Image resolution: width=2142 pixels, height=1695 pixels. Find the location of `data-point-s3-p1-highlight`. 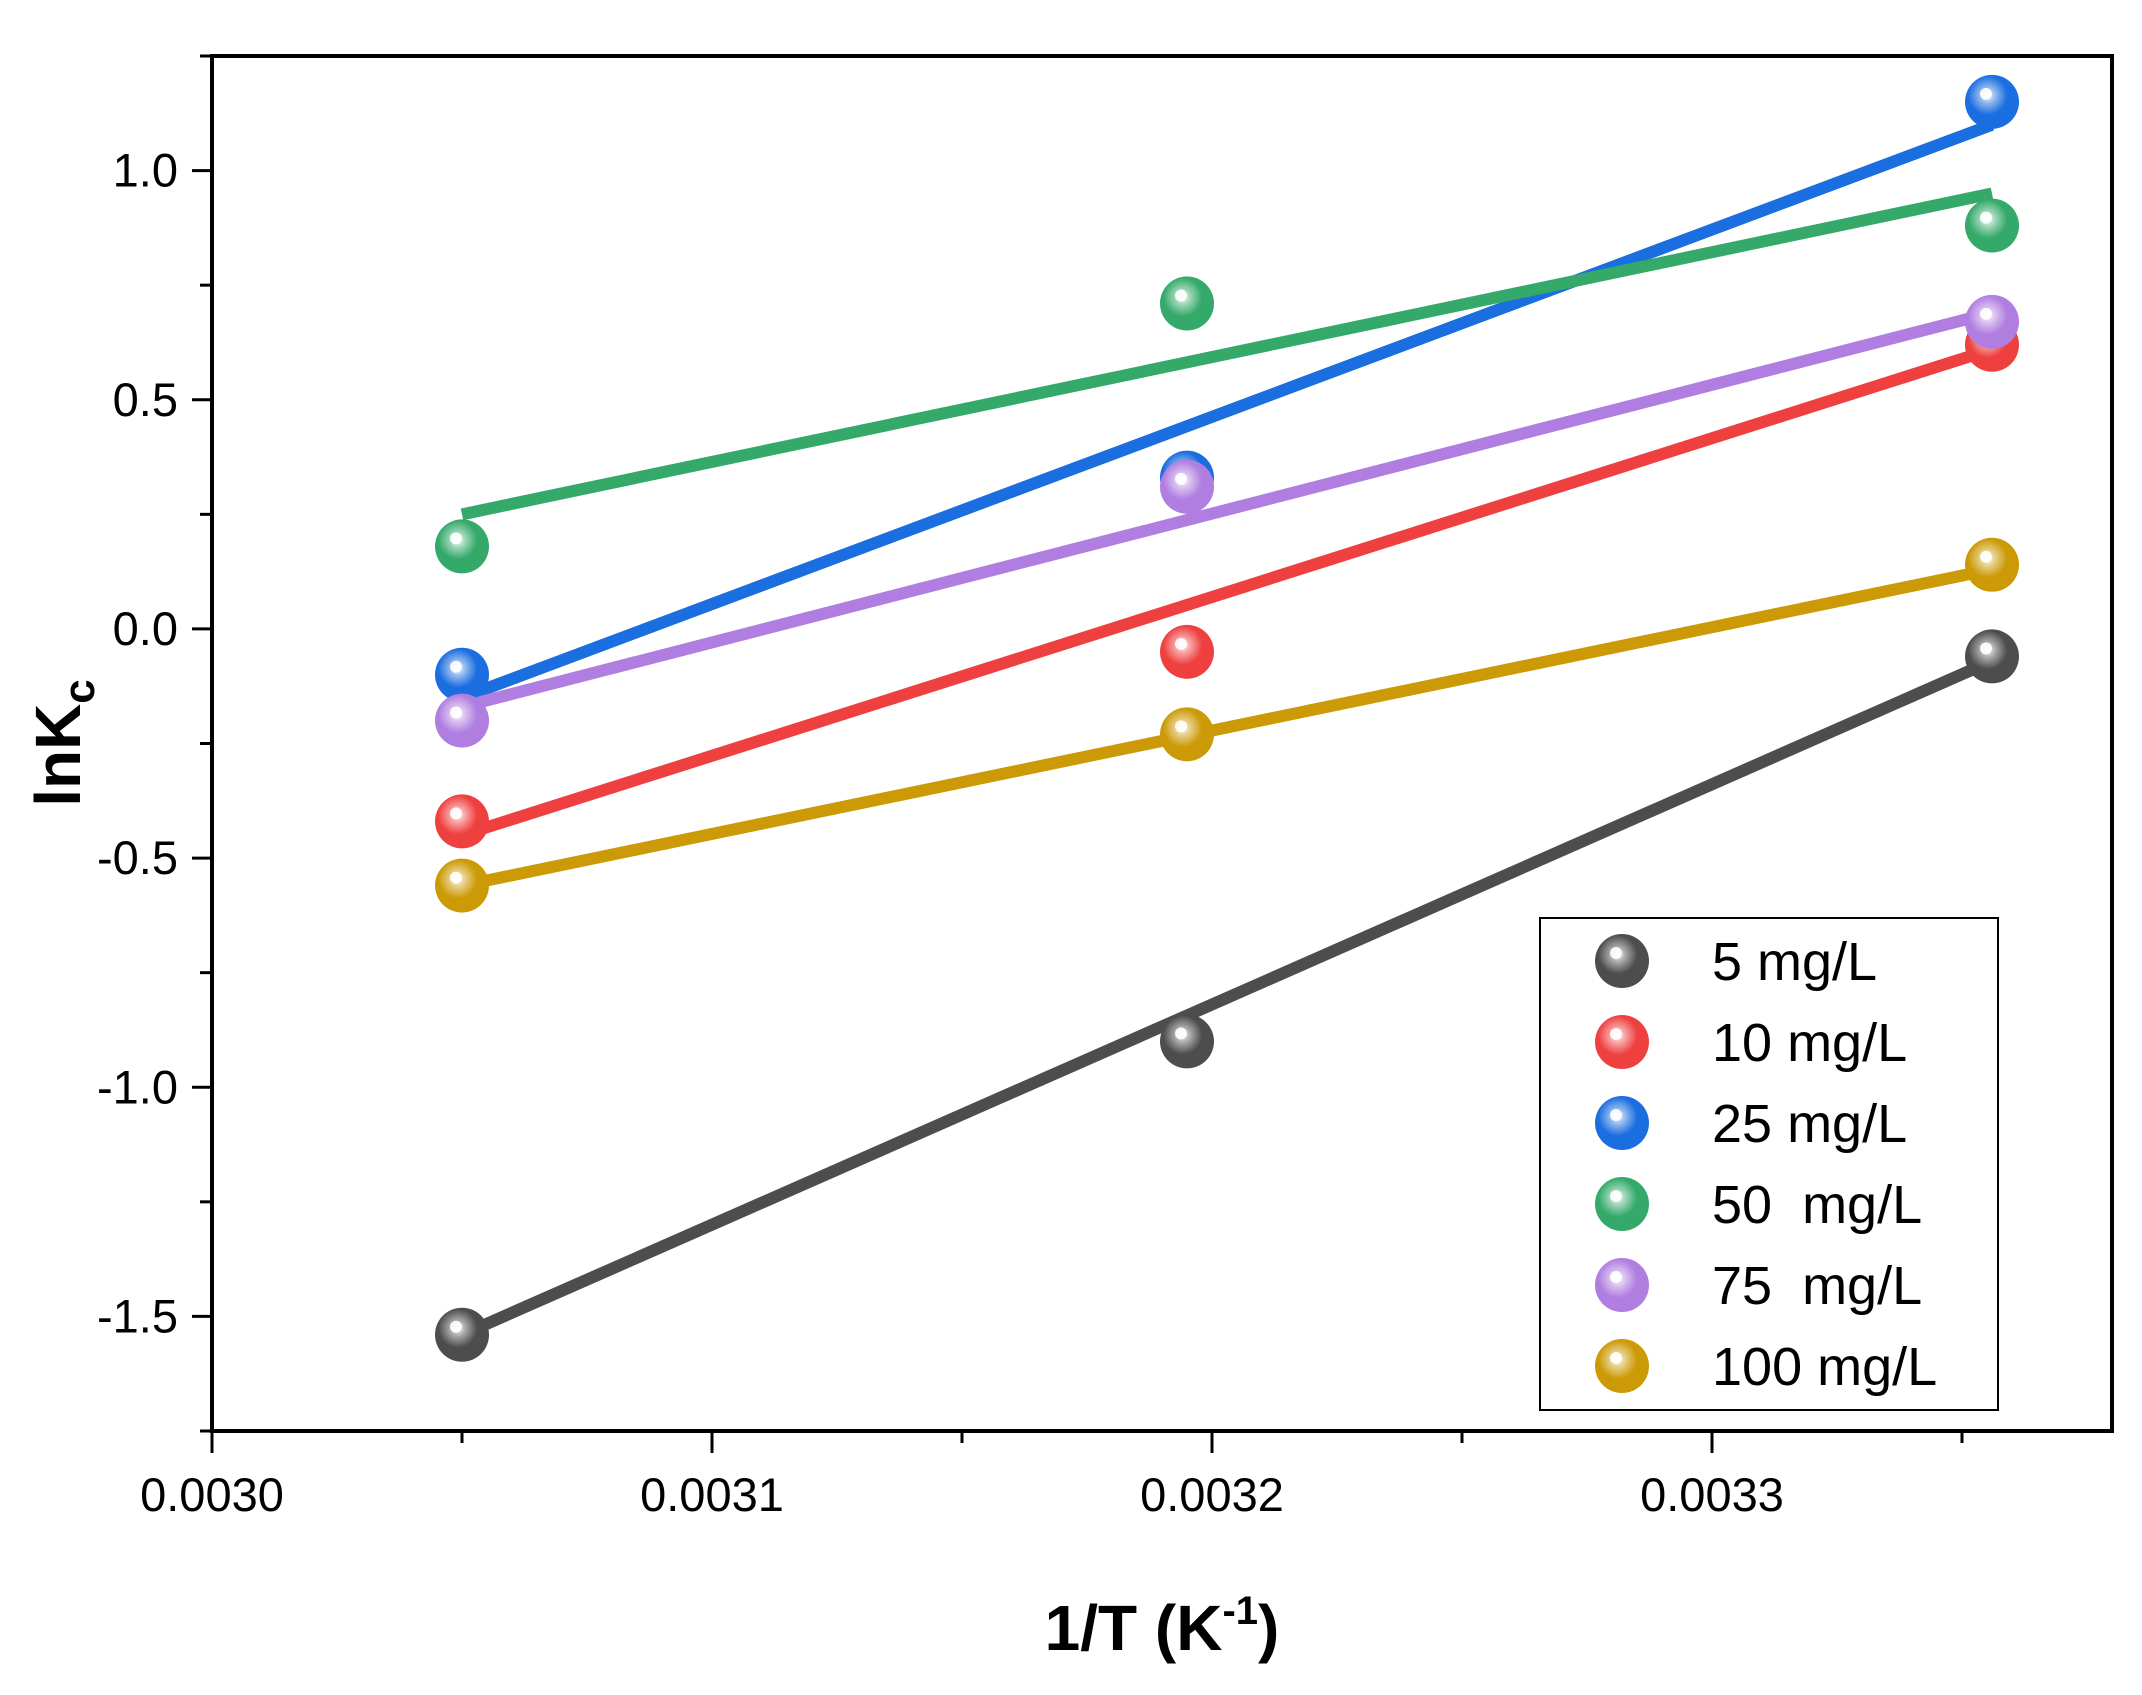

data-point-s3-p1-highlight is located at coordinates (1181, 295).